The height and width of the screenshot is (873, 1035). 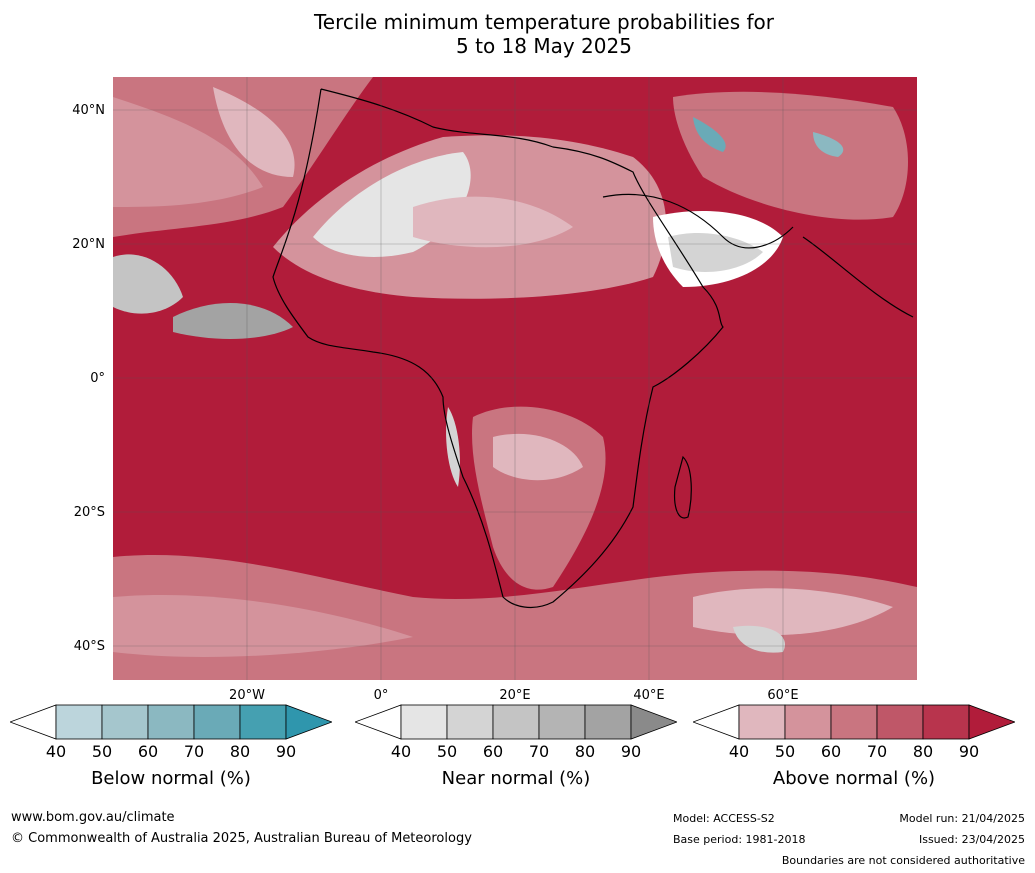 I want to click on lat-label-20s: 20°S, so click(x=89, y=512).